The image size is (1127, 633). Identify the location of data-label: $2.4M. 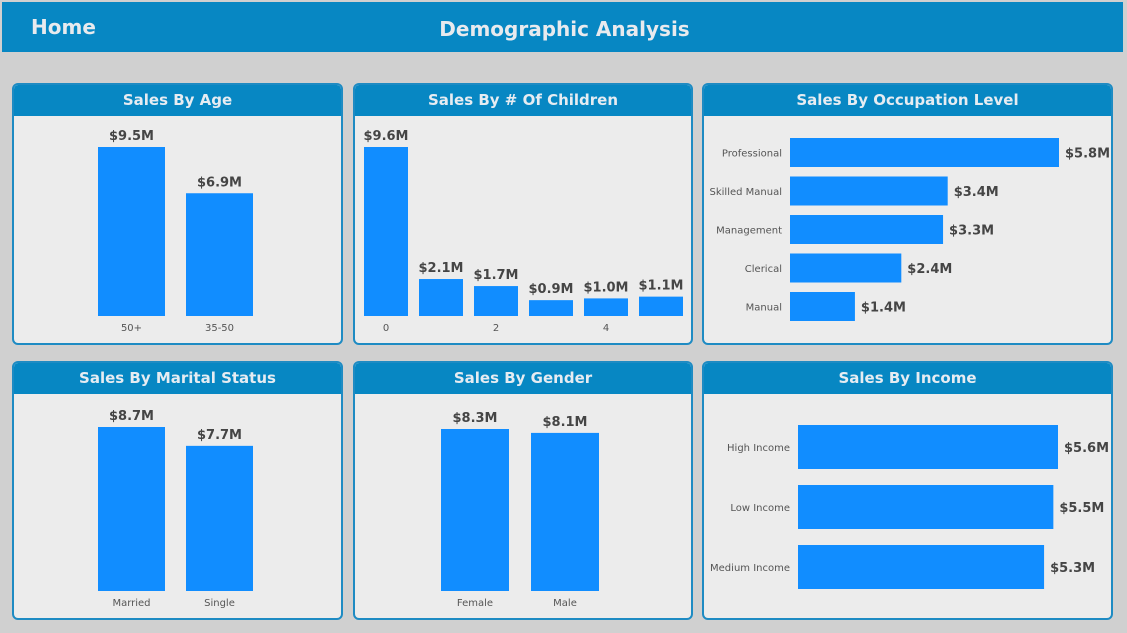
(929, 269).